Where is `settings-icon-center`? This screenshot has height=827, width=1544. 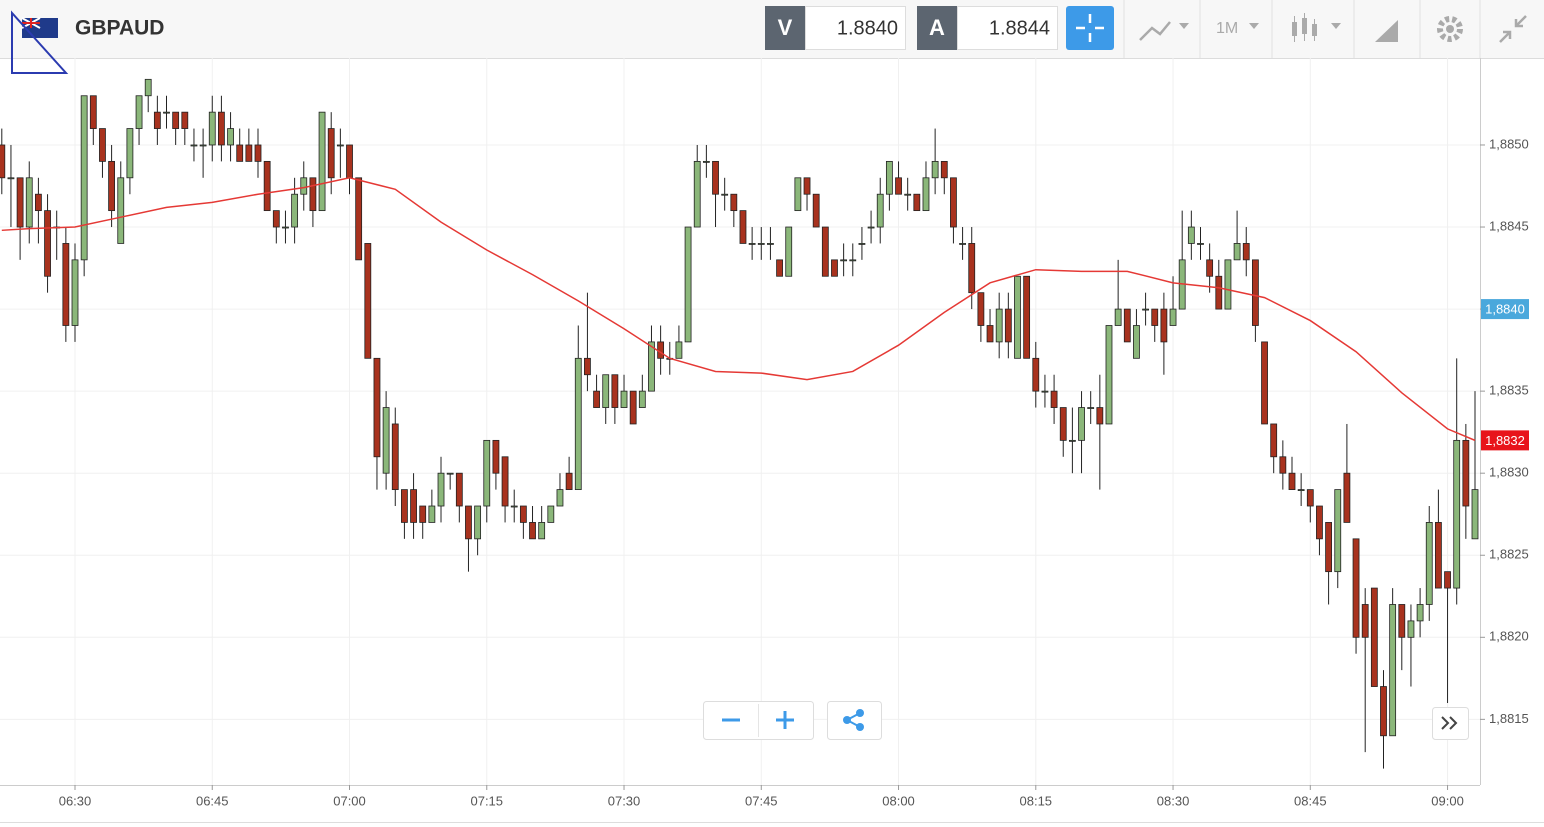
settings-icon-center is located at coordinates (1450, 29).